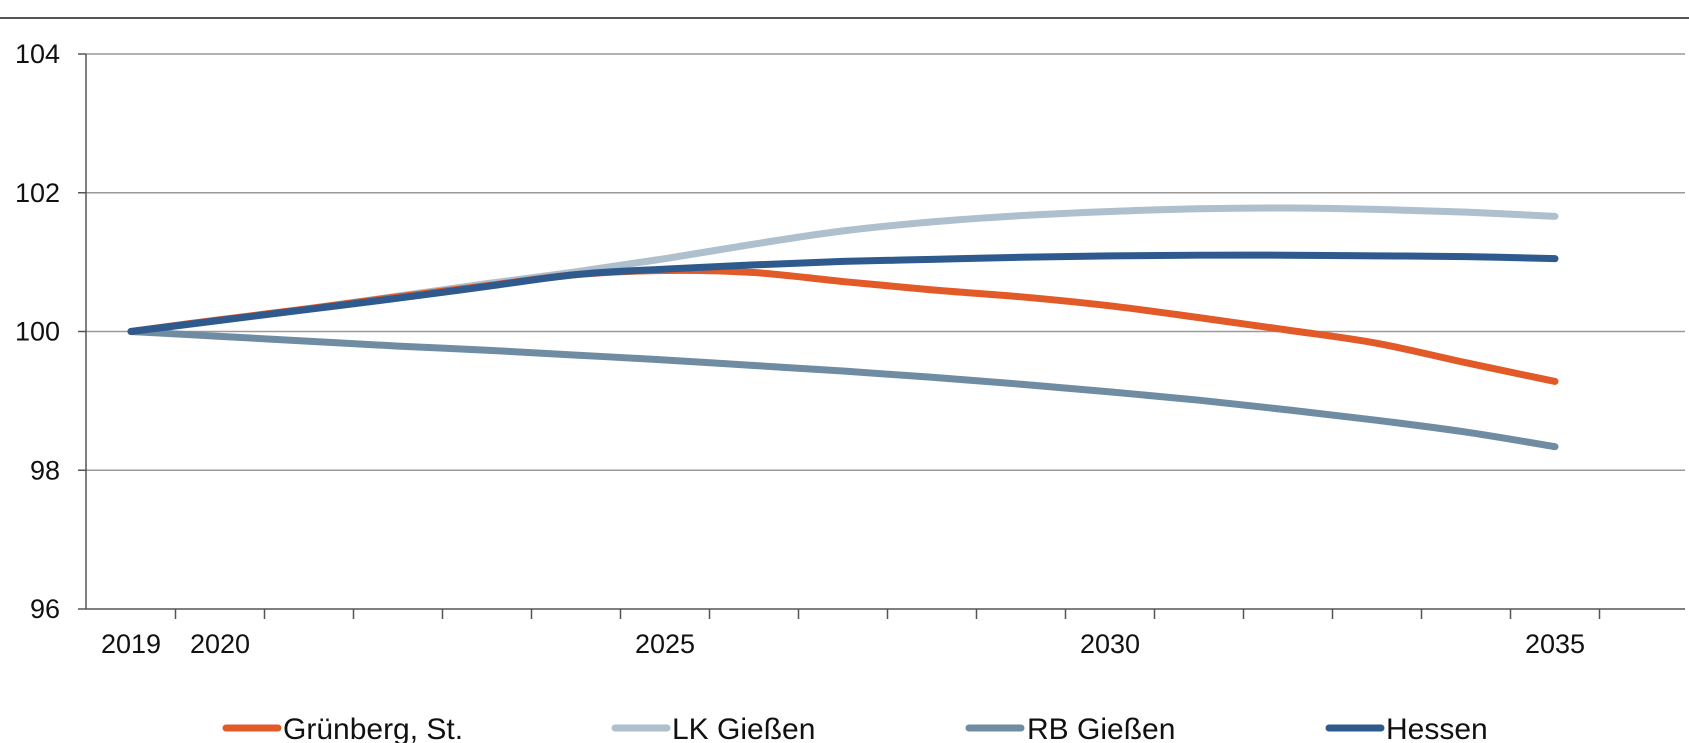 Image resolution: width=1689 pixels, height=743 pixels. I want to click on y-tick-label-100: 100, so click(37, 332).